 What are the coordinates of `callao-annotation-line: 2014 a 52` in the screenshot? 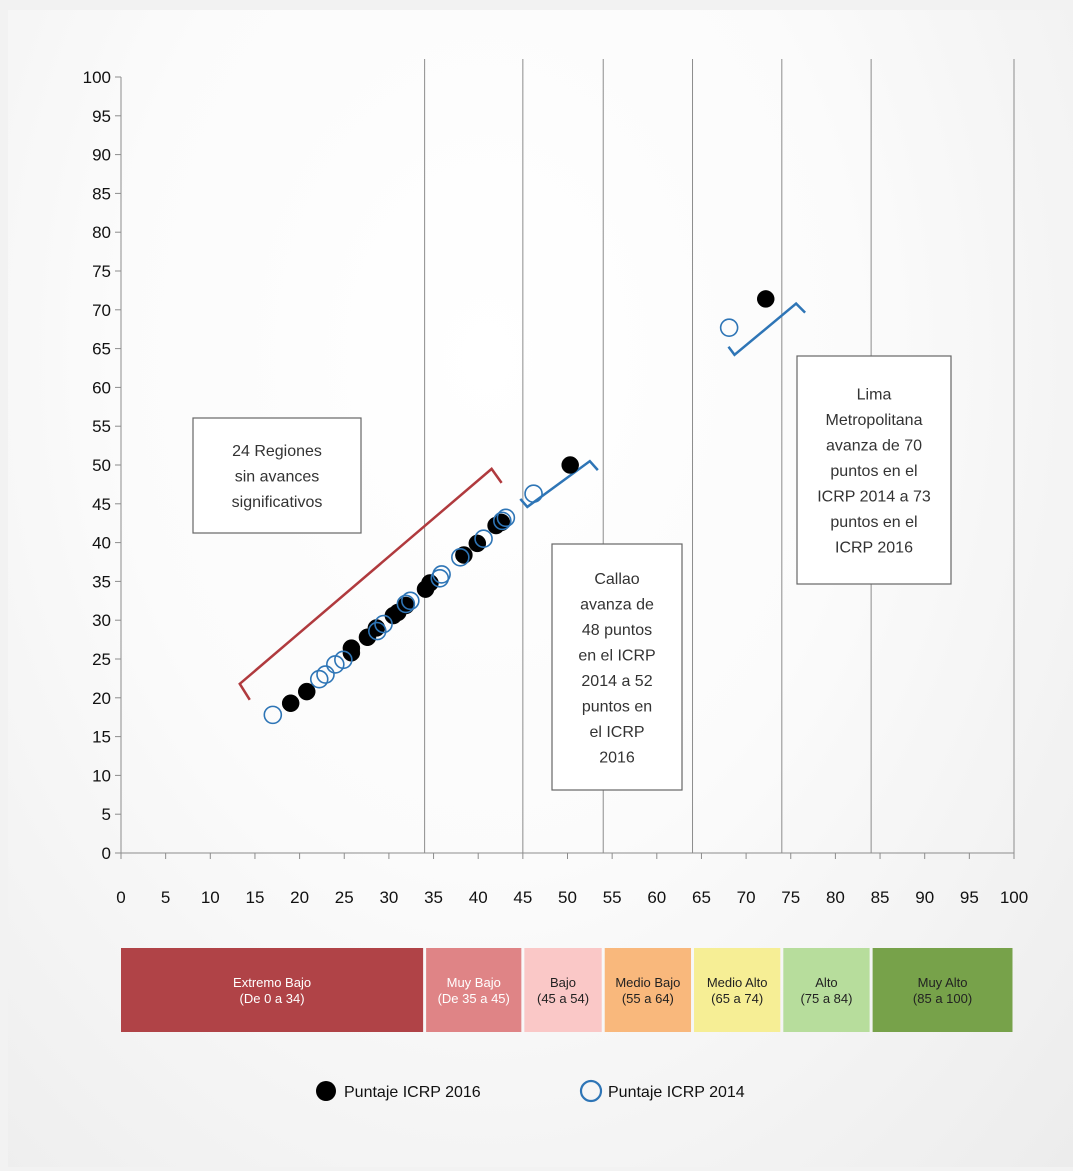 It's located at (616, 681).